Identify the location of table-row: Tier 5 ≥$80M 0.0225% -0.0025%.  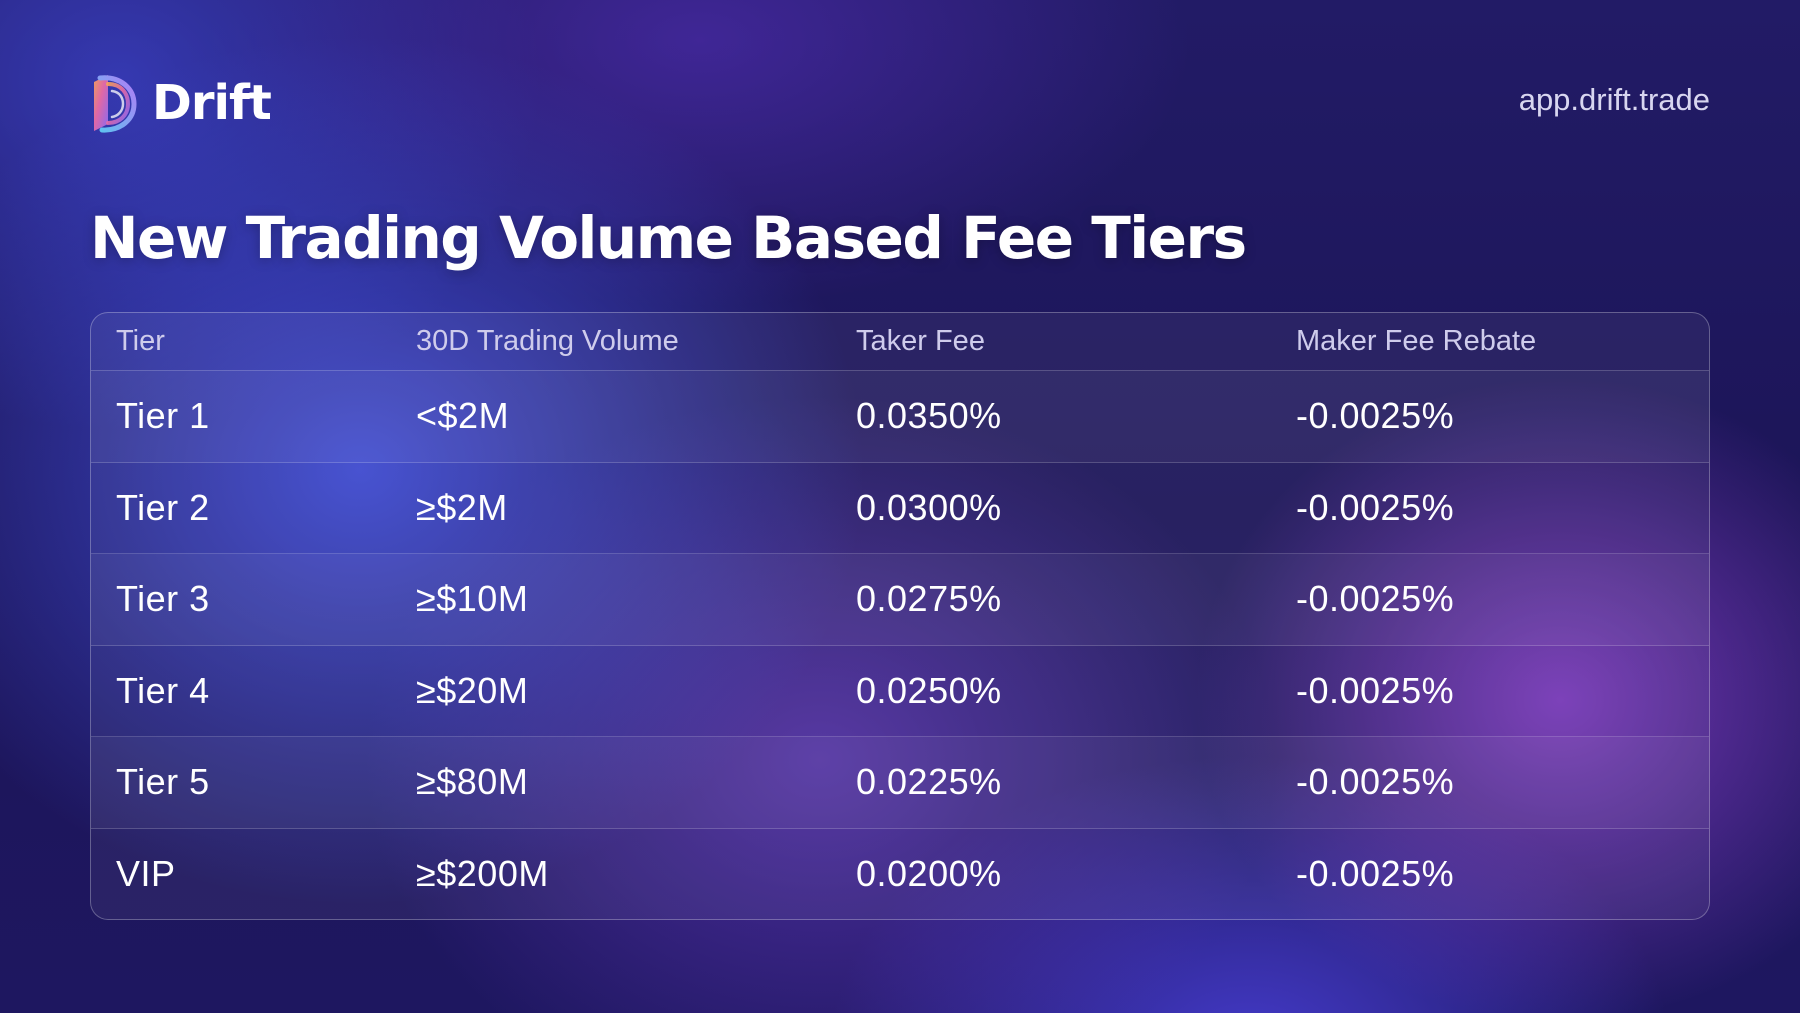
(900, 783).